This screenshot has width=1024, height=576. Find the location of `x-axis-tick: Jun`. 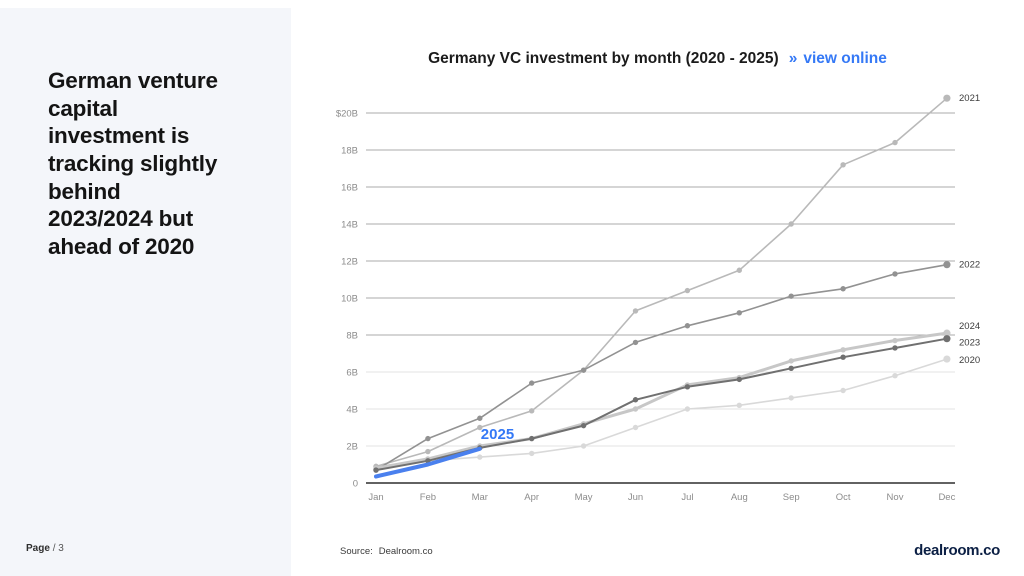

x-axis-tick: Jun is located at coordinates (635, 497).